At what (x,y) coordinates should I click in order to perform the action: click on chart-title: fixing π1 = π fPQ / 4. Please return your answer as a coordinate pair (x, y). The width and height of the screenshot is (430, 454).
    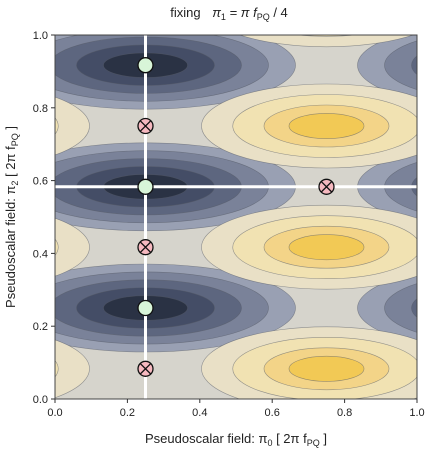
    Looking at the image, I should click on (229, 13).